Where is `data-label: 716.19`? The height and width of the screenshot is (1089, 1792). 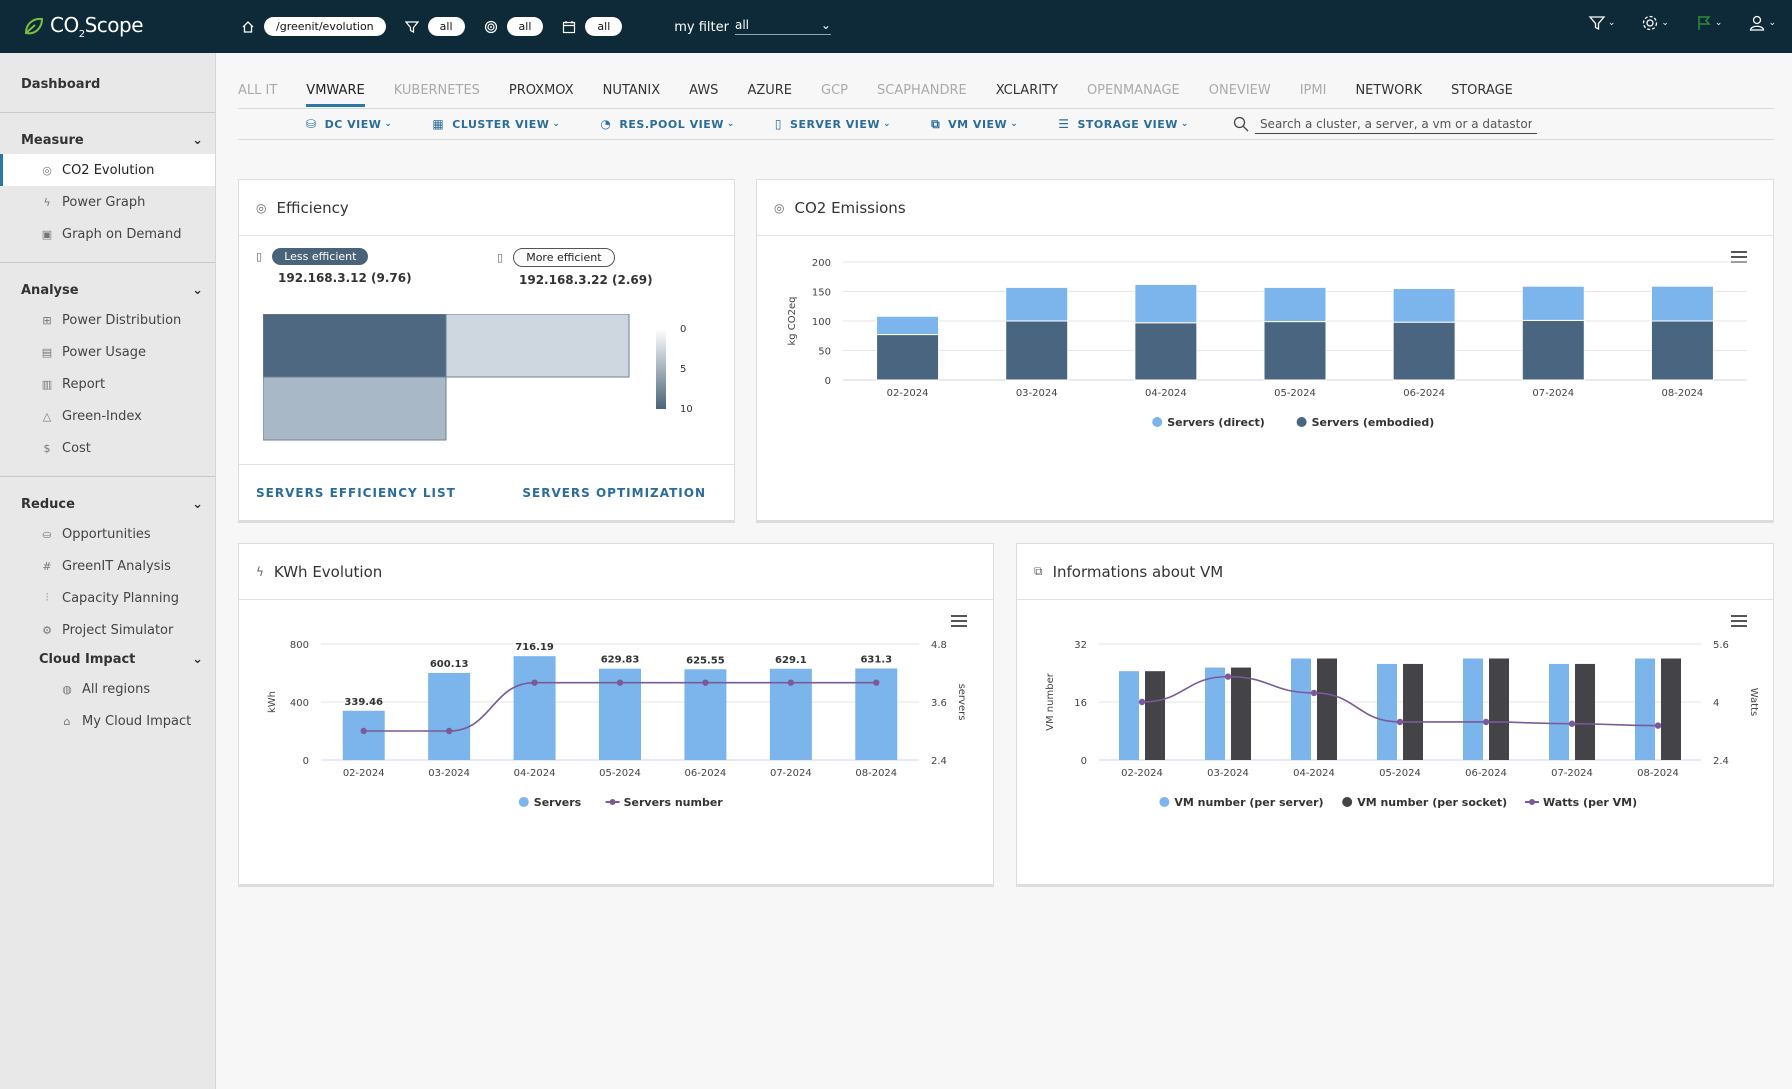 data-label: 716.19 is located at coordinates (534, 647).